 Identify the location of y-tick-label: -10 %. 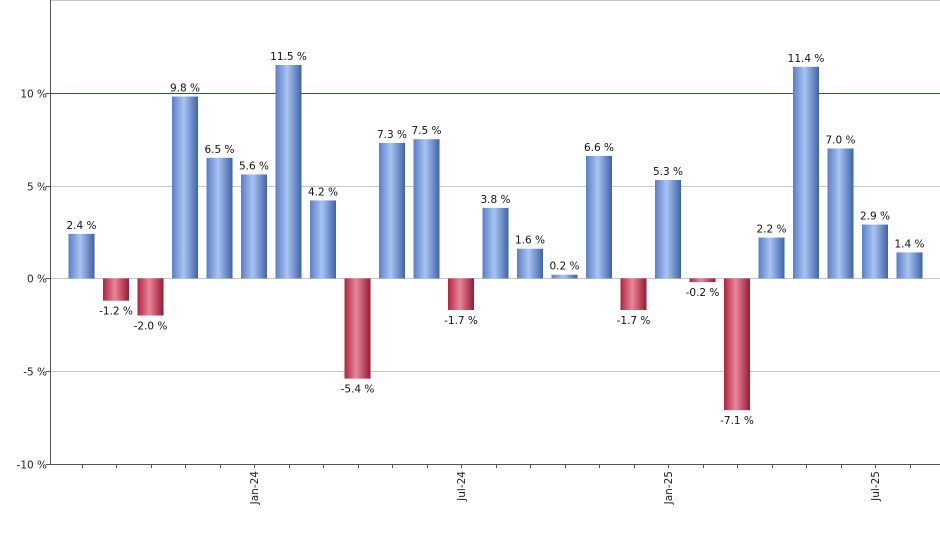
(32, 466).